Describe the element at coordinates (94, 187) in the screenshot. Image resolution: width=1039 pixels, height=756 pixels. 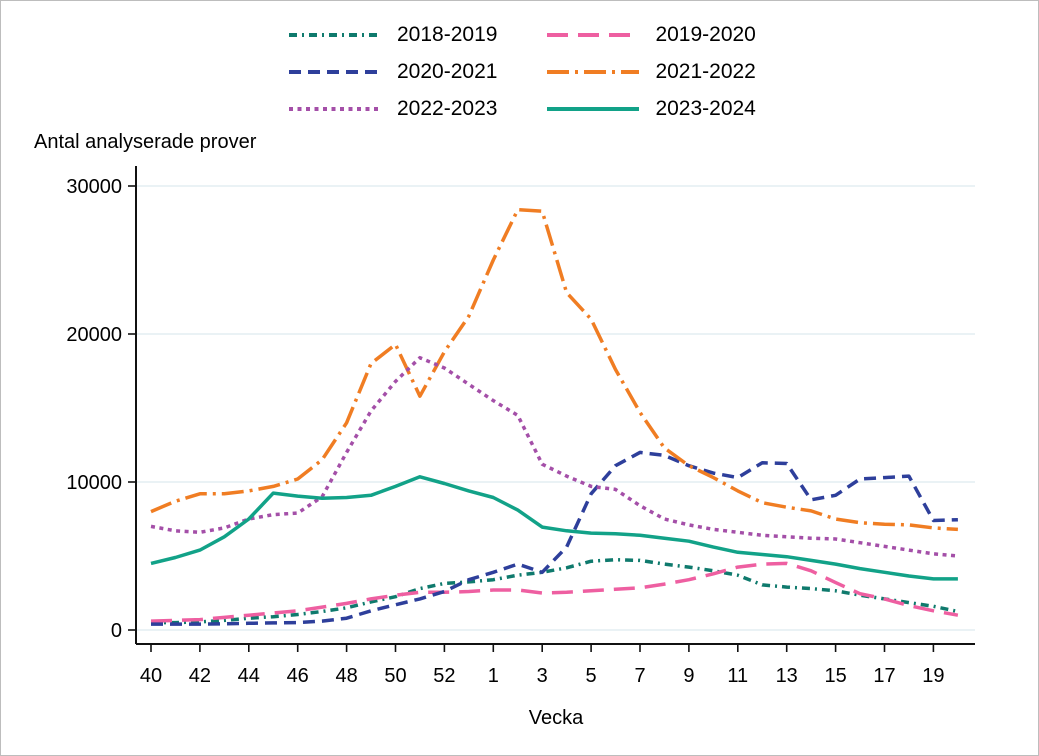
I see `y-tick-label: 30000` at that location.